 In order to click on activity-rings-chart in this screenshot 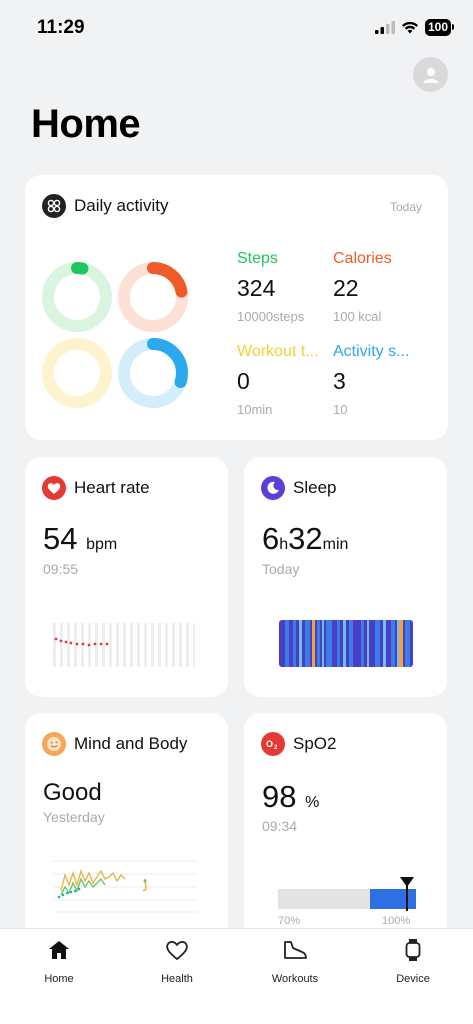, I will do `click(115, 335)`.